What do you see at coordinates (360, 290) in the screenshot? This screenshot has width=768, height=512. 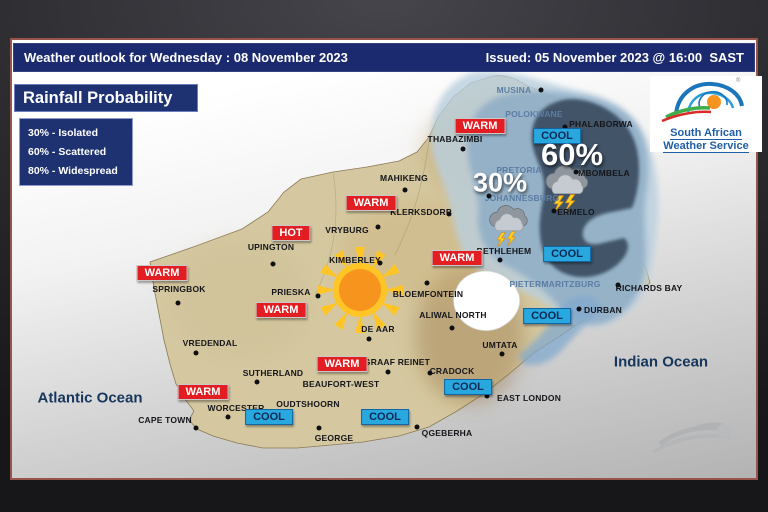 I see `sun-icon` at bounding box center [360, 290].